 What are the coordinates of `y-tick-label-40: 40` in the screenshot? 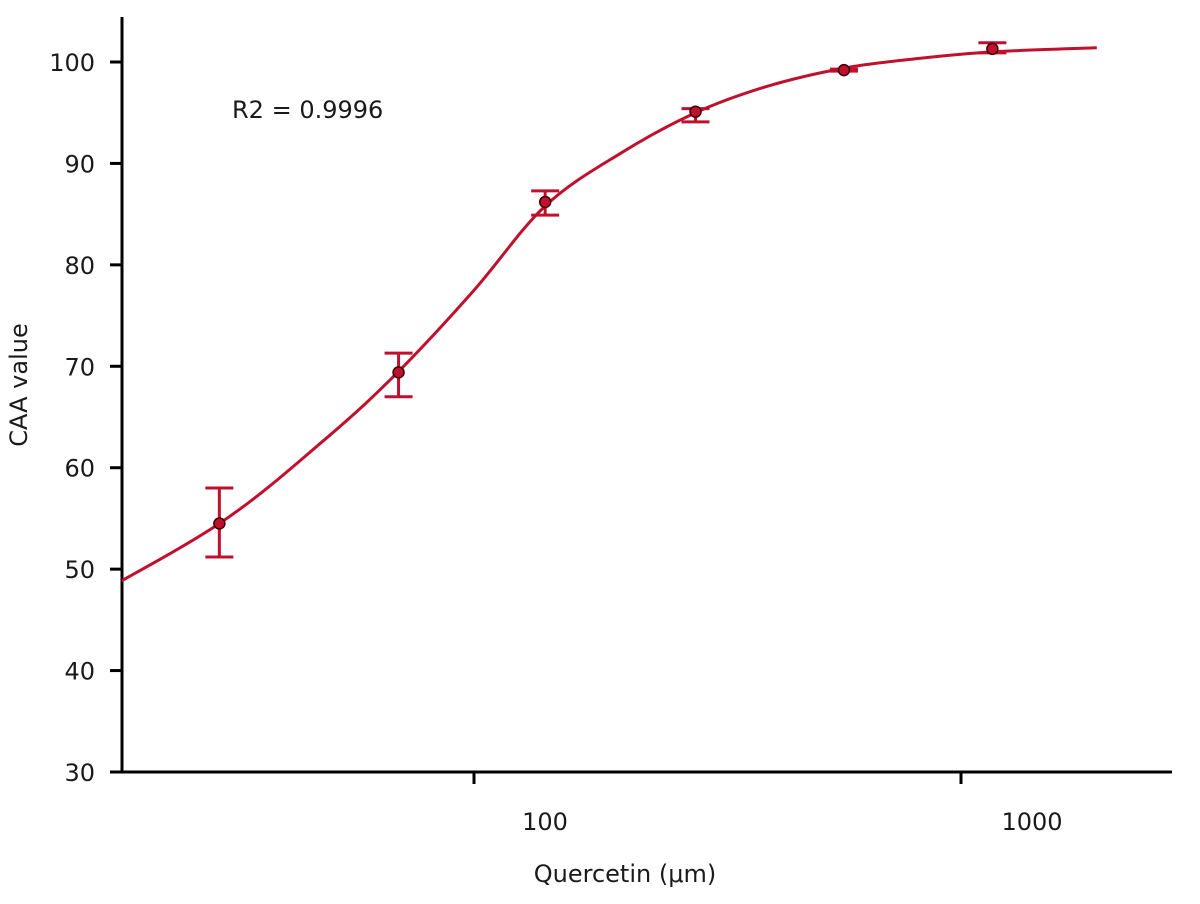 It's located at (79, 672).